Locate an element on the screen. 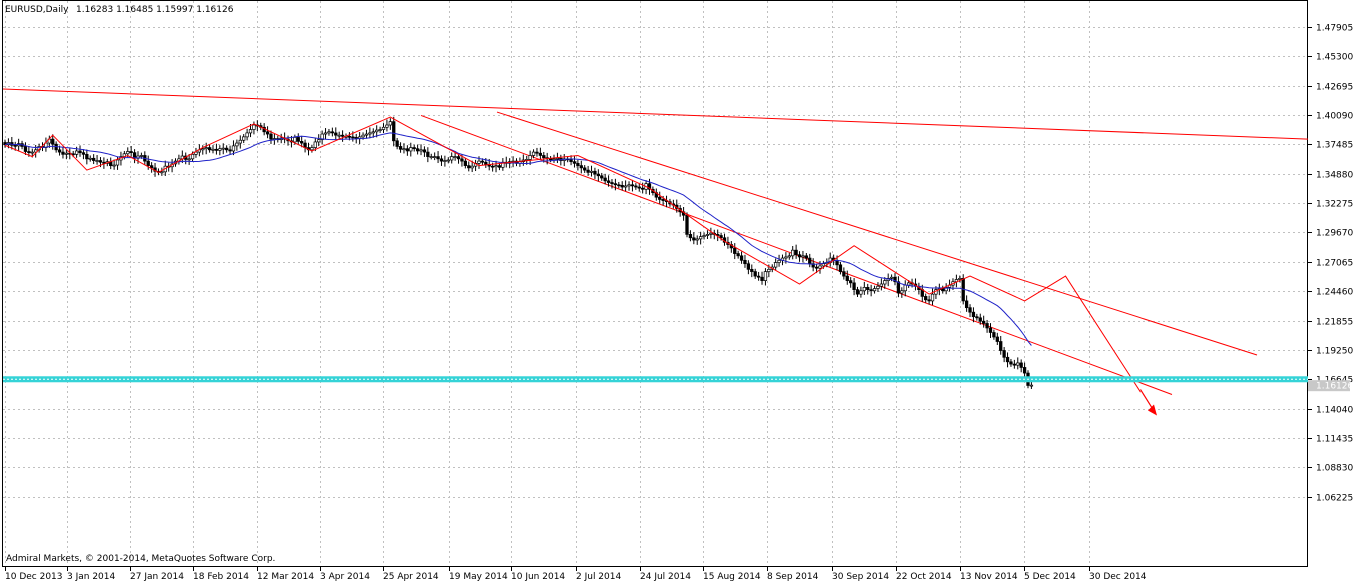 This screenshot has width=1362, height=587. price-tick-label: 1.34880 is located at coordinates (1334, 176).